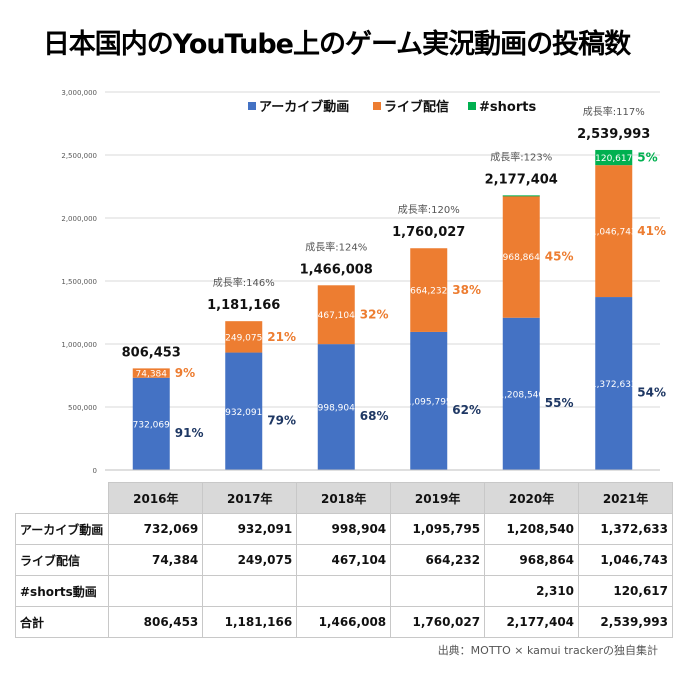 Image resolution: width=673 pixels, height=673 pixels. What do you see at coordinates (625, 560) in the screenshot?
I see `table-cell: 1,046,743` at bounding box center [625, 560].